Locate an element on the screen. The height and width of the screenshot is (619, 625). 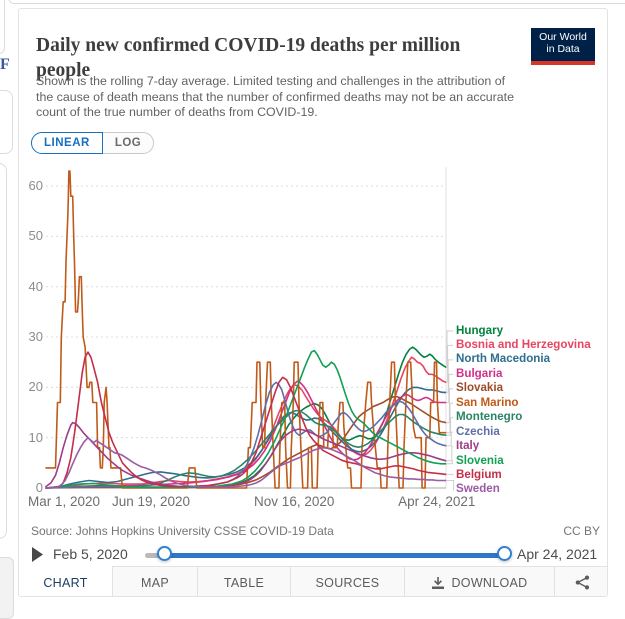
tab-sources: SOURCES is located at coordinates (347, 581).